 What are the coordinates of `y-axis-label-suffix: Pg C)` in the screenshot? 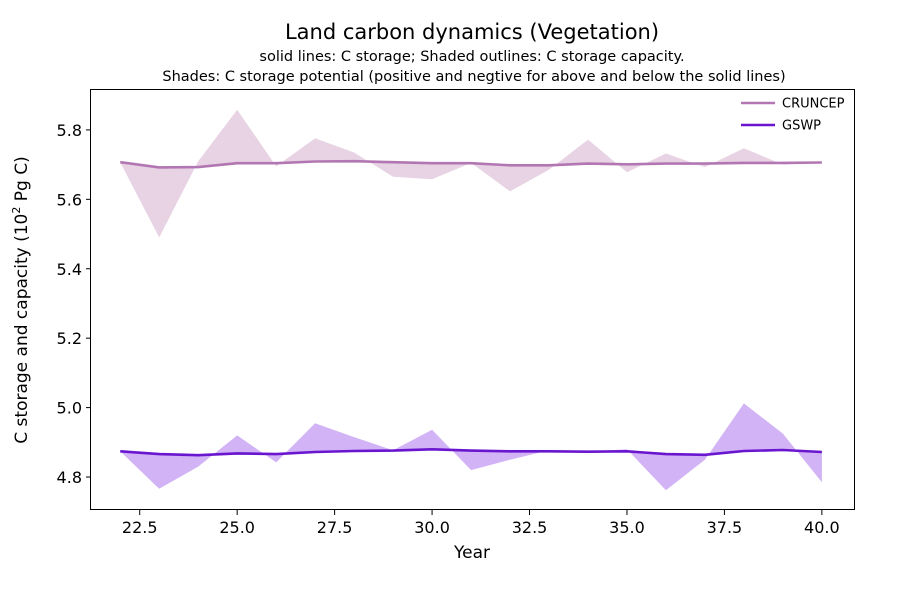 It's located at (22, 181).